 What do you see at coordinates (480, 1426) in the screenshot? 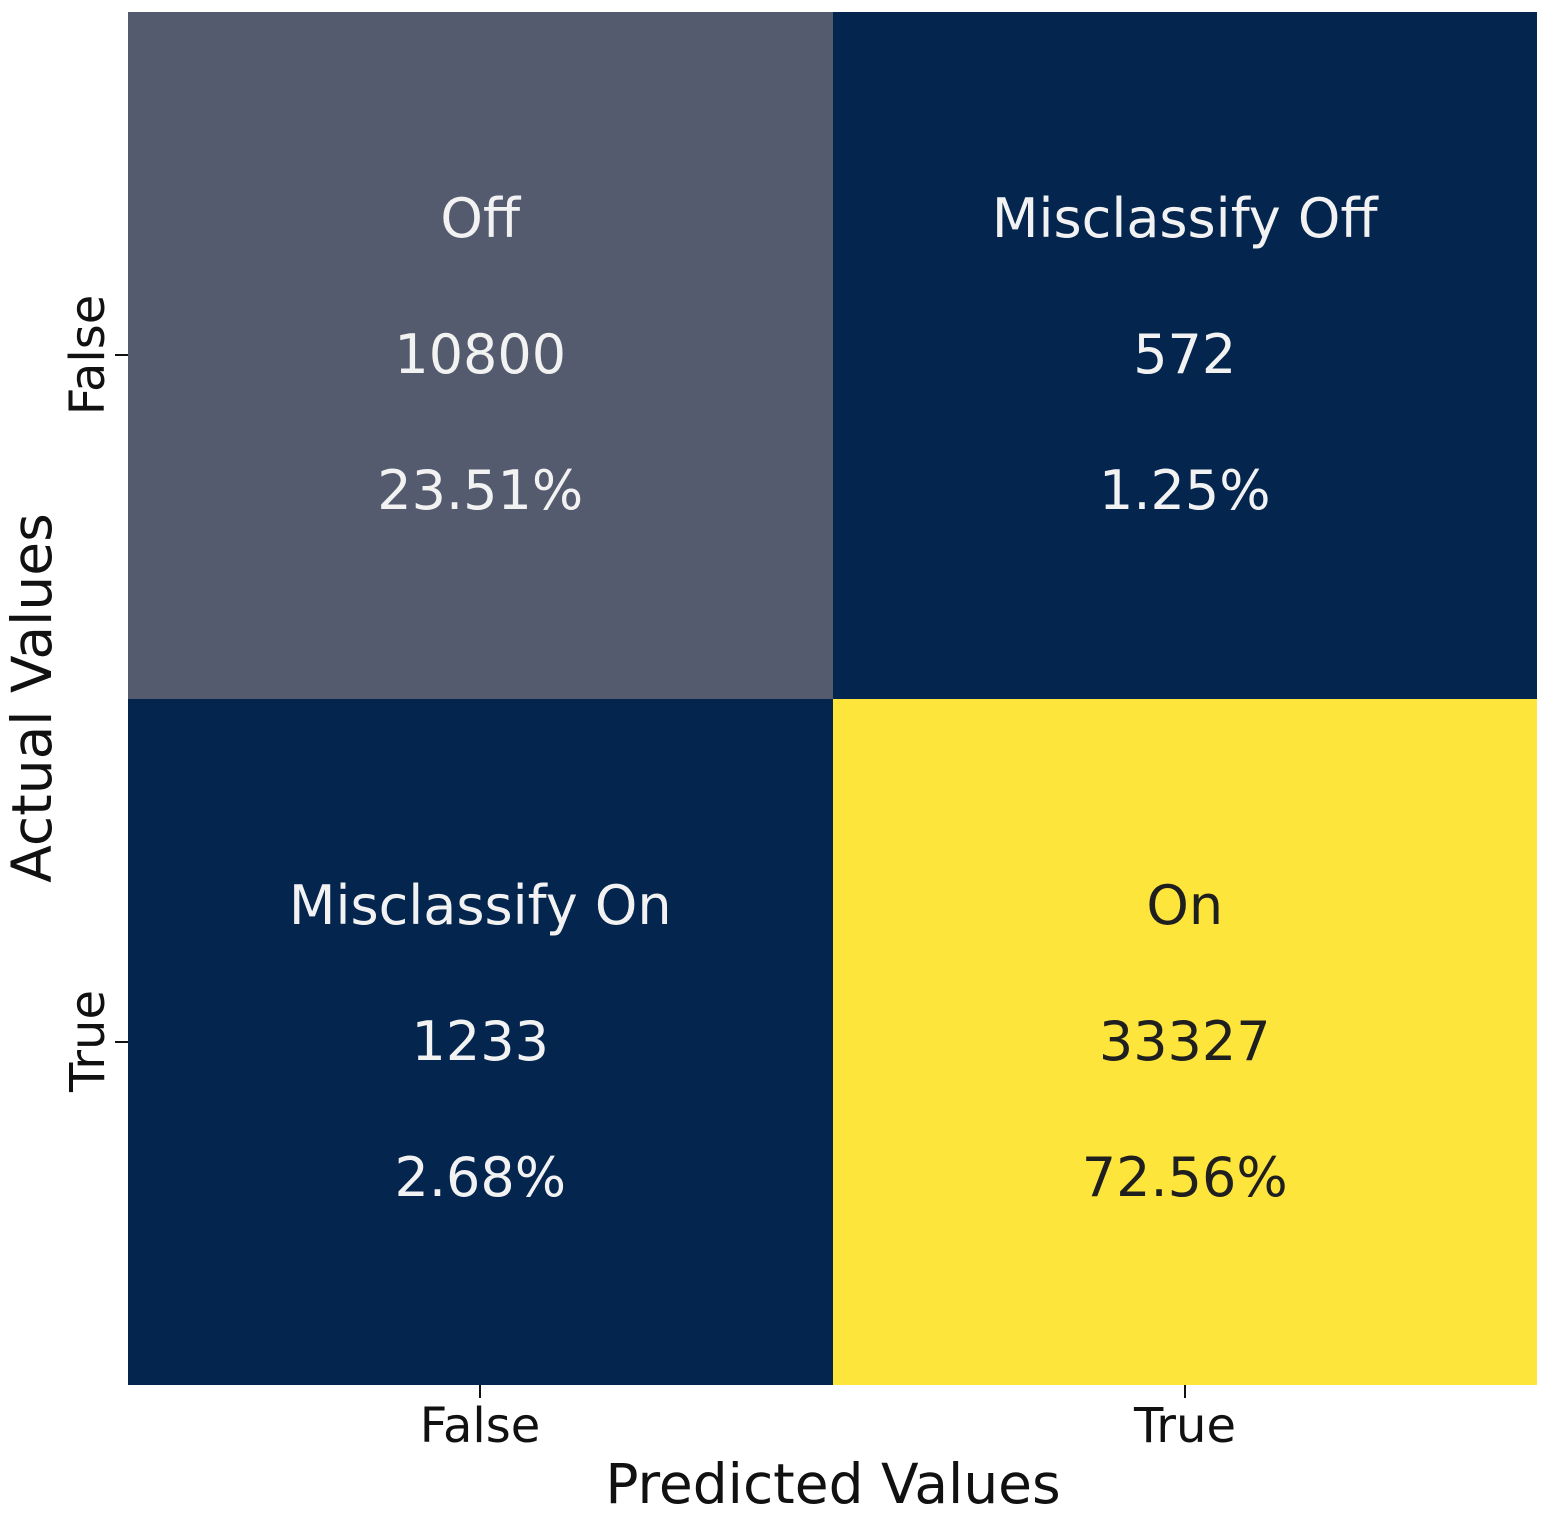
I see `x-tick-label-false: False` at bounding box center [480, 1426].